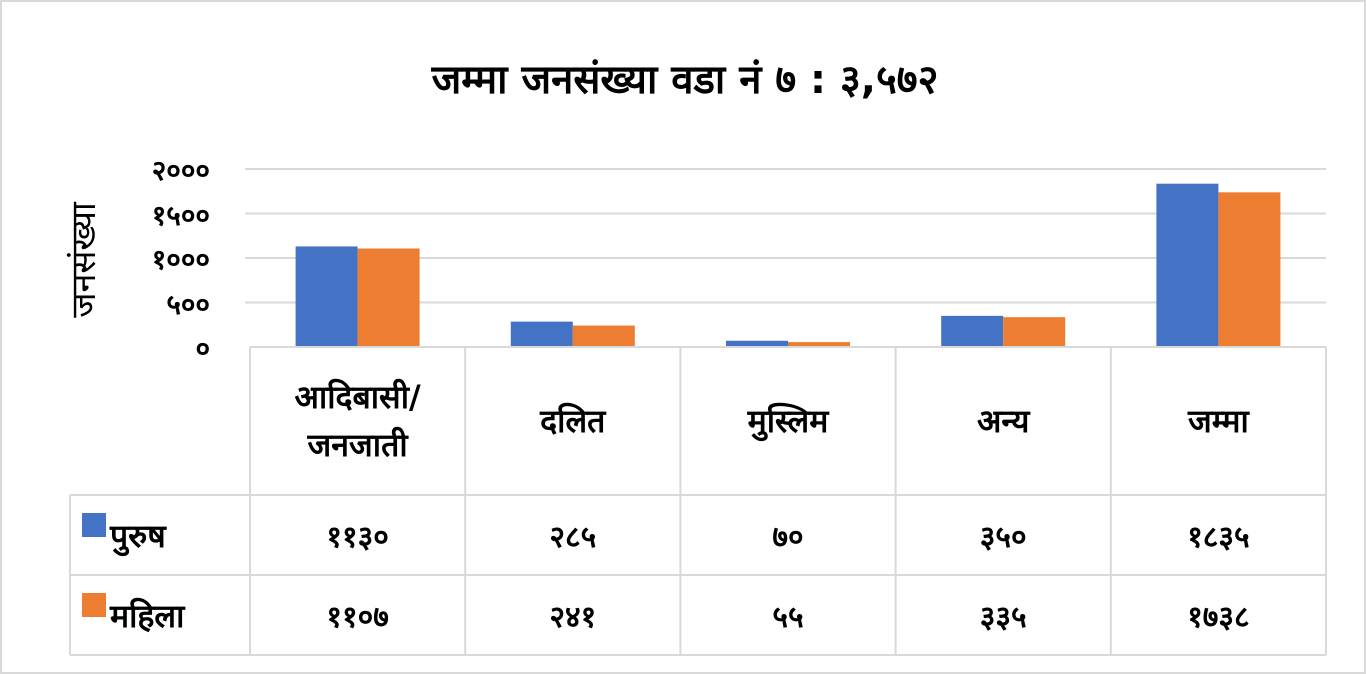  Describe the element at coordinates (1003, 537) in the screenshot. I see `table-value: ३५०` at that location.